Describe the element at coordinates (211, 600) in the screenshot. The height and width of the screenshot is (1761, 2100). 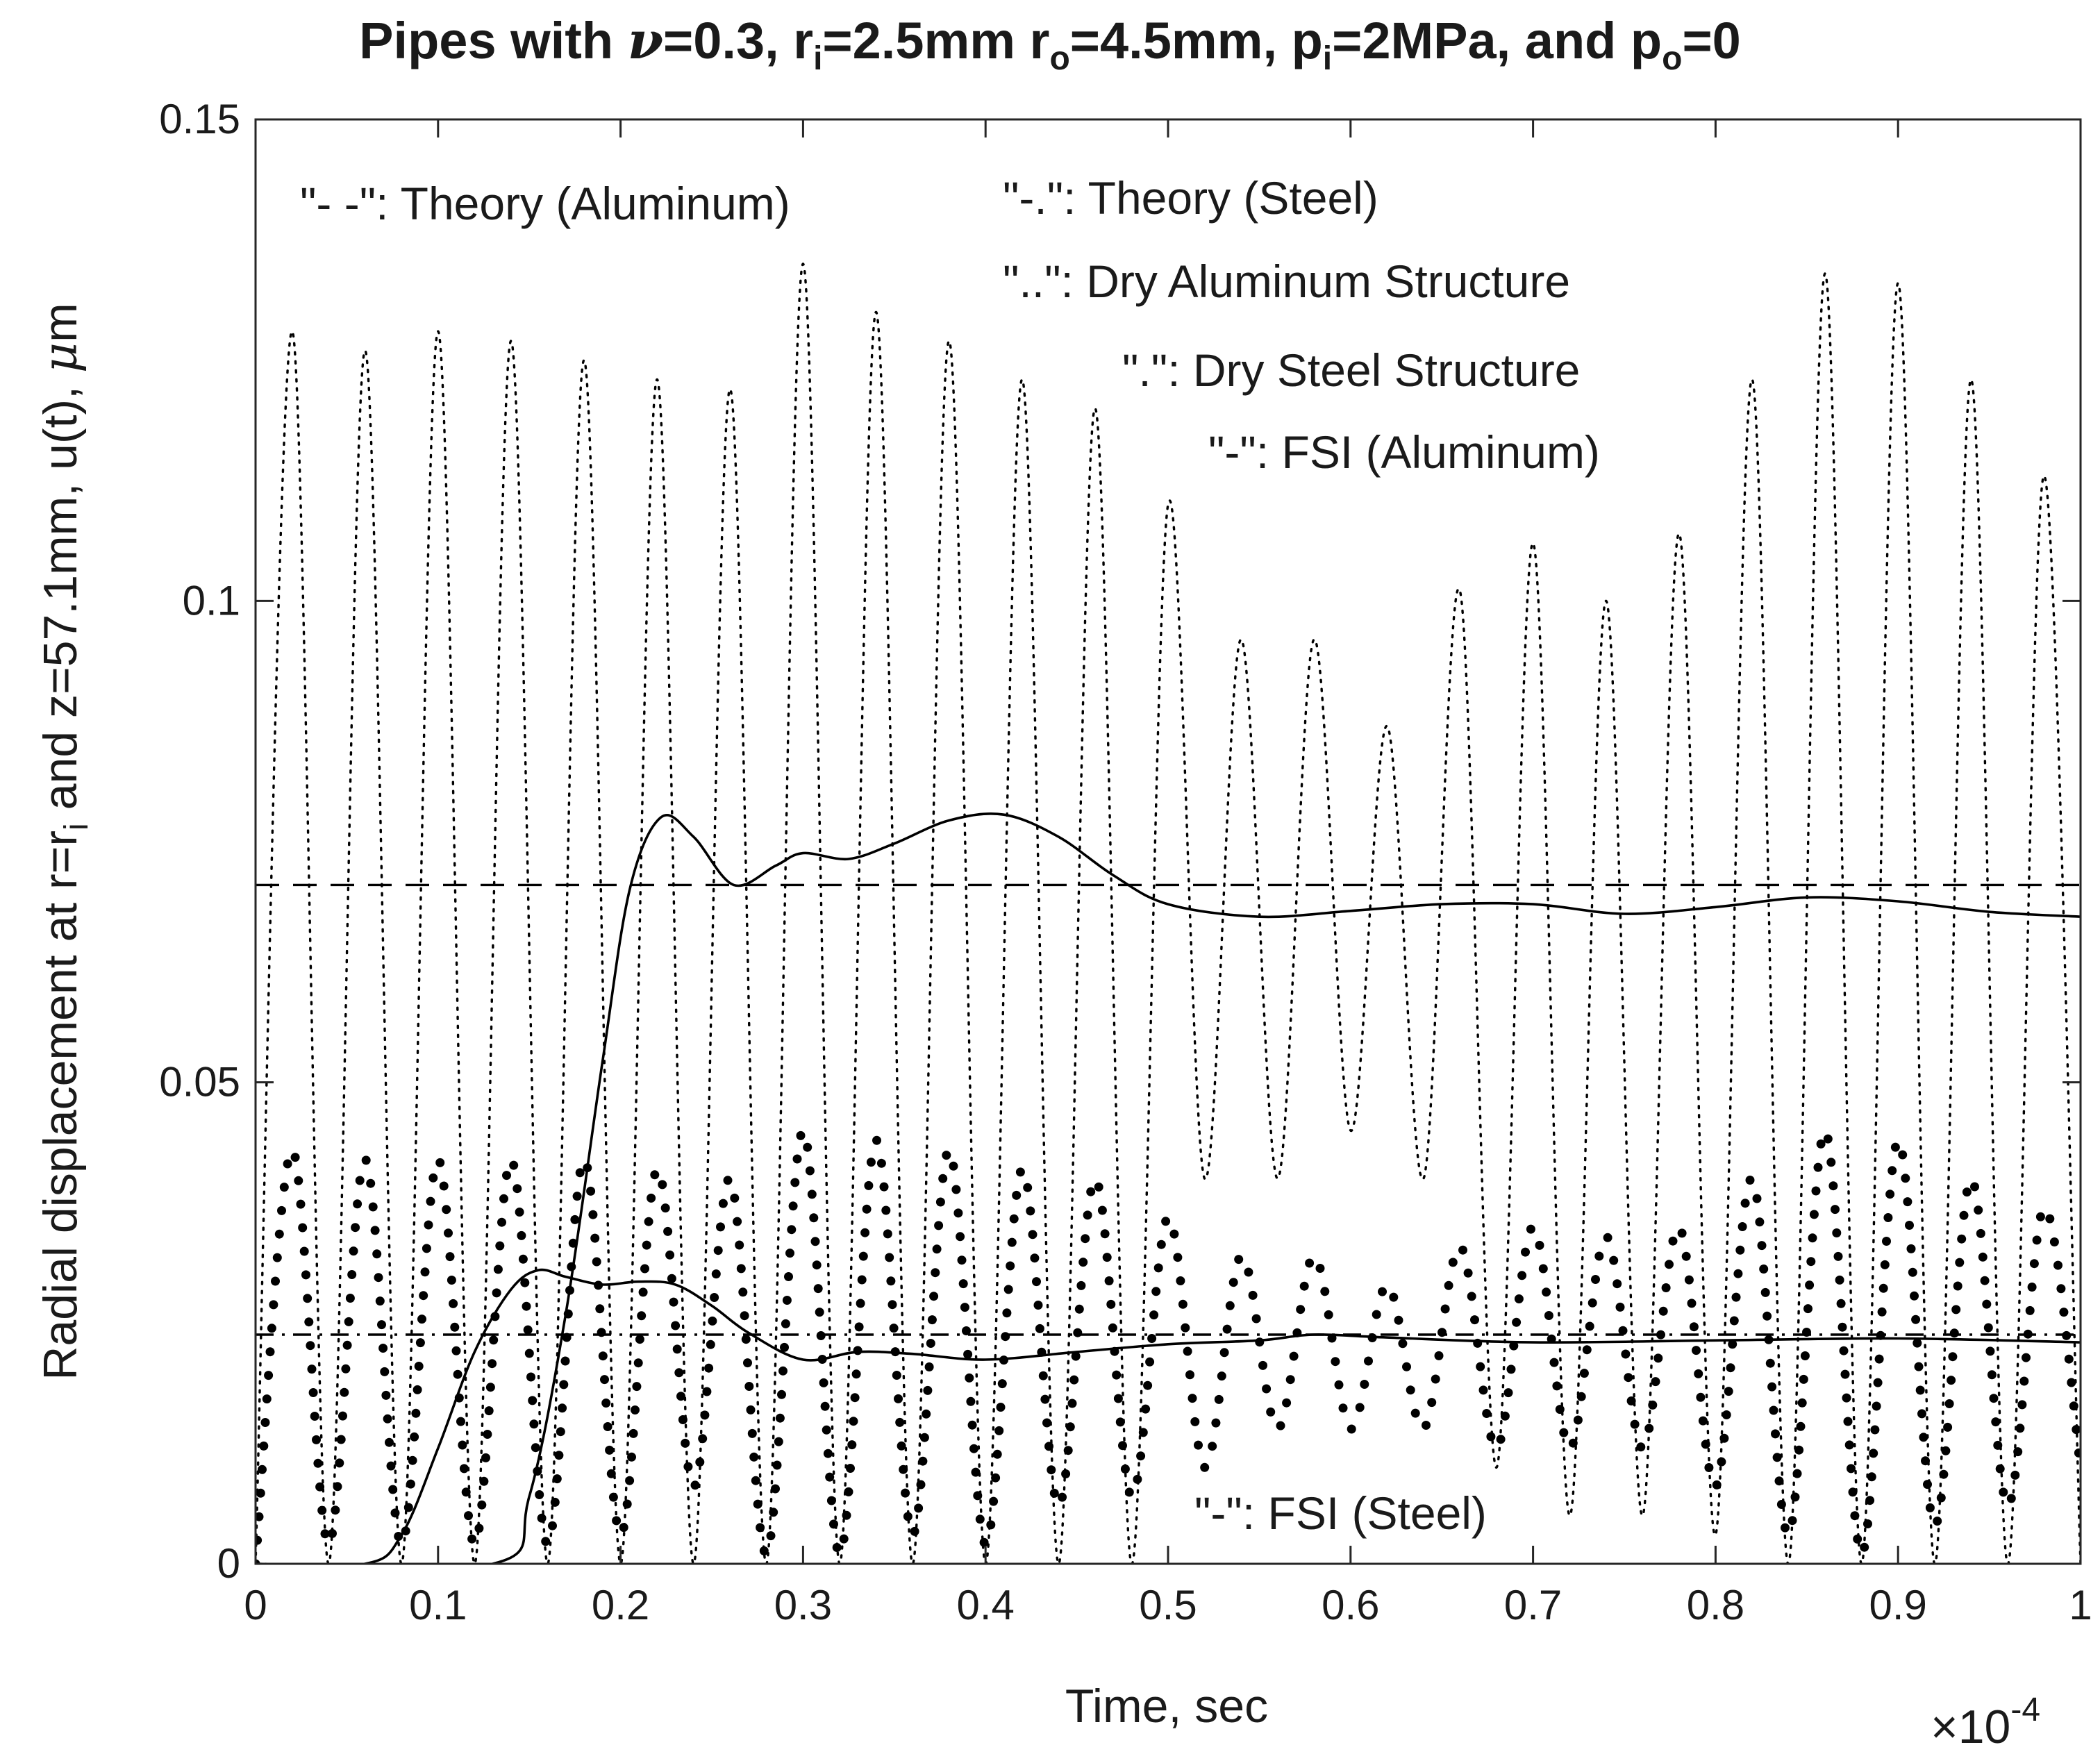
I see `y-tick-label: 0.1` at that location.